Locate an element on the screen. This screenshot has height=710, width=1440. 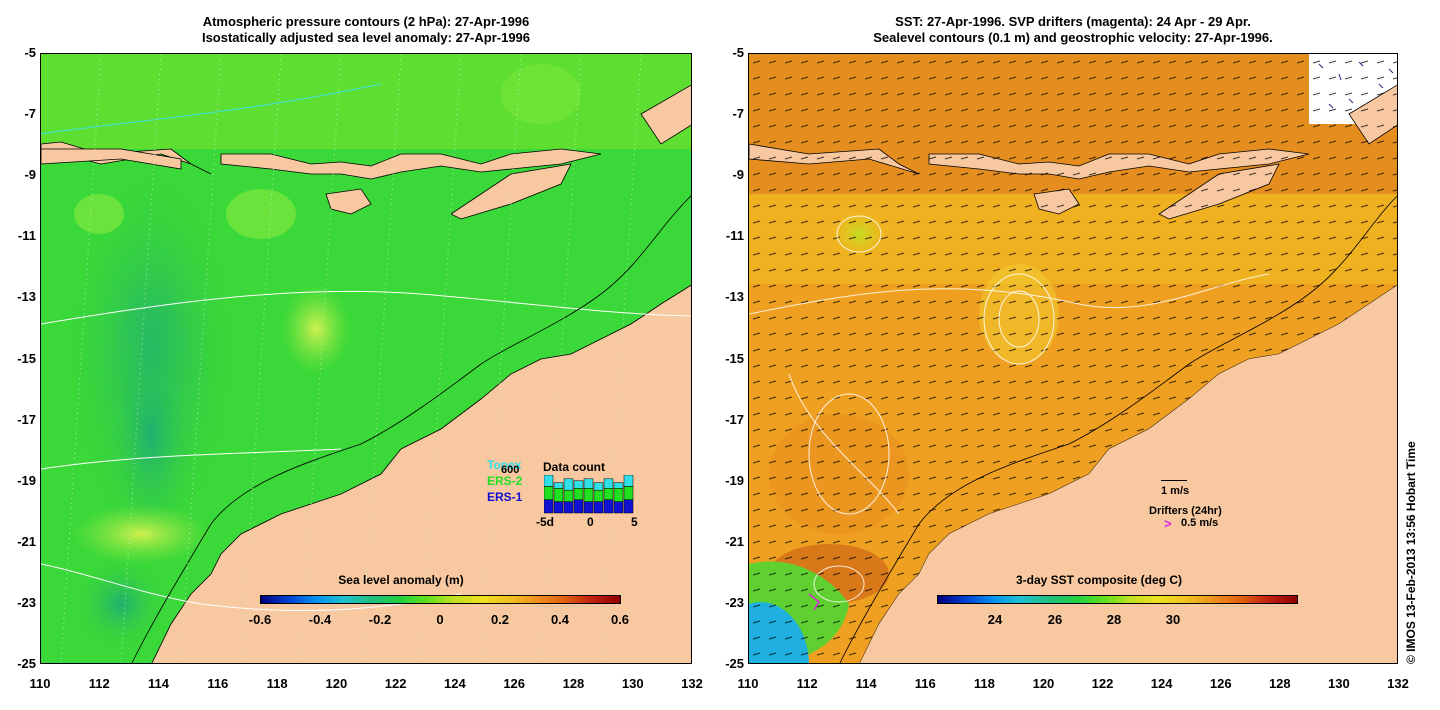
legend-count-title: Data count is located at coordinates (574, 467).